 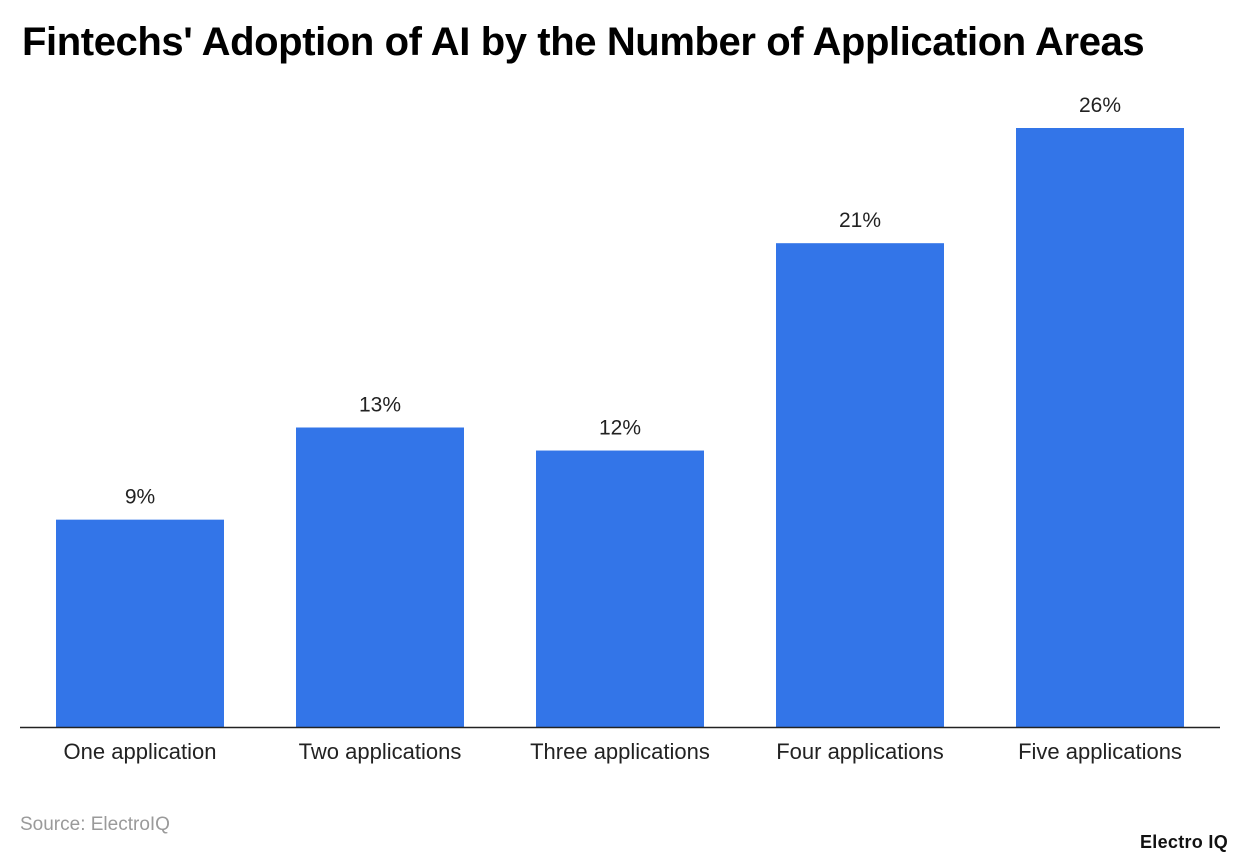 I want to click on value-label-2: 13%, so click(x=380, y=405).